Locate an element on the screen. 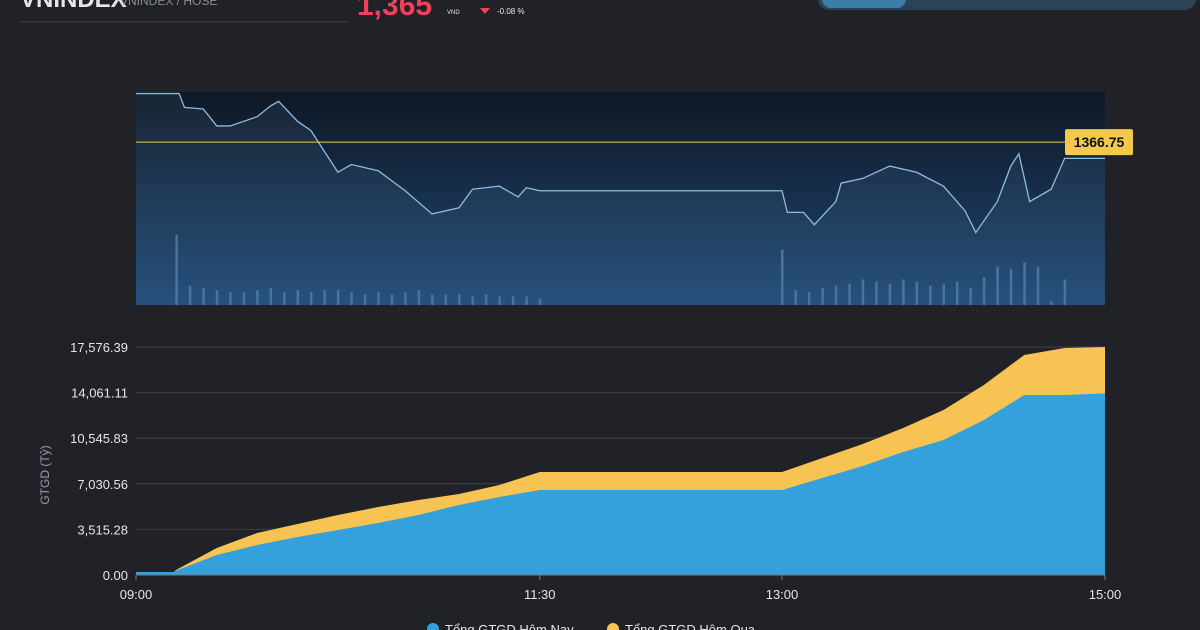 The image size is (1200, 630). x-tick-label: 09:00 is located at coordinates (136, 594).